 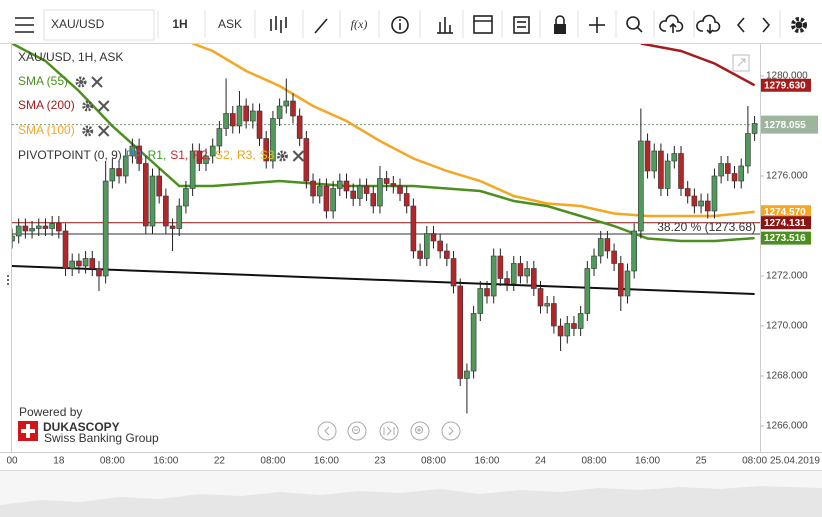 I want to click on symbol-select, so click(x=99, y=25).